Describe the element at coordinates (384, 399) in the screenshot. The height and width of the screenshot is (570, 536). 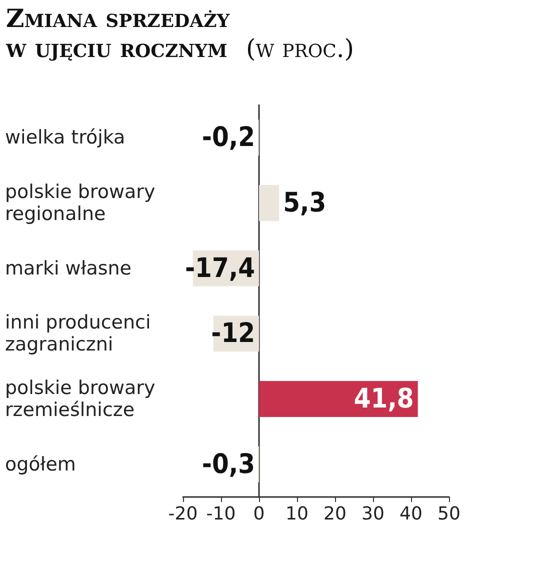
I see `data-label: 41,8` at that location.